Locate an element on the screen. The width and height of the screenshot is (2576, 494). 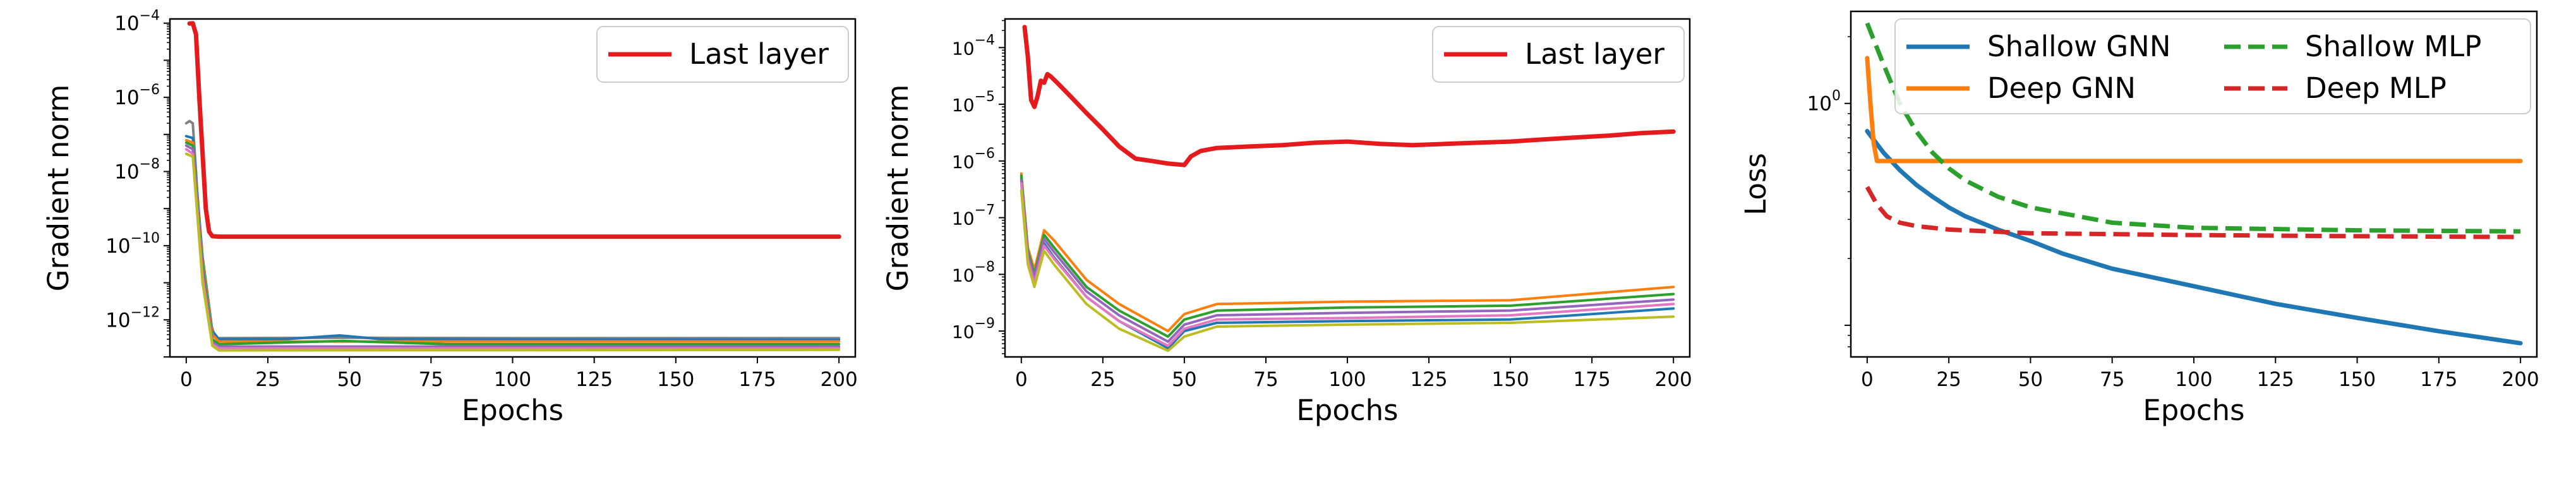
legend-label: Shallow MLP is located at coordinates (2393, 46).